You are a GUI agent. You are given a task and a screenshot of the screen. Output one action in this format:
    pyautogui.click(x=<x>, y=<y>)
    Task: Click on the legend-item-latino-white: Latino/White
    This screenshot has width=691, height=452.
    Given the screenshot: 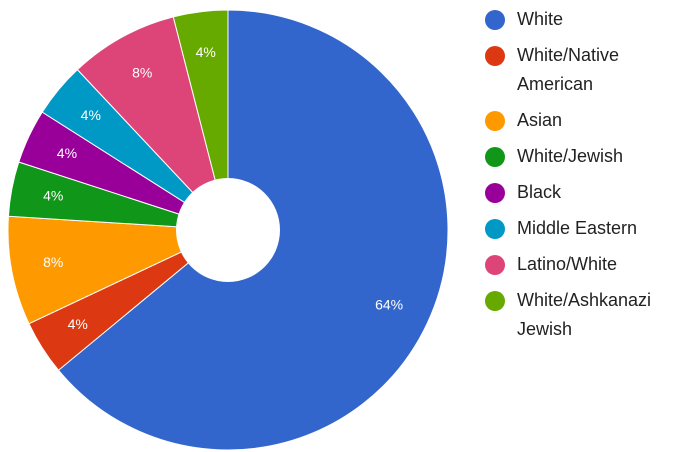 What is the action you would take?
    pyautogui.click(x=551, y=264)
    